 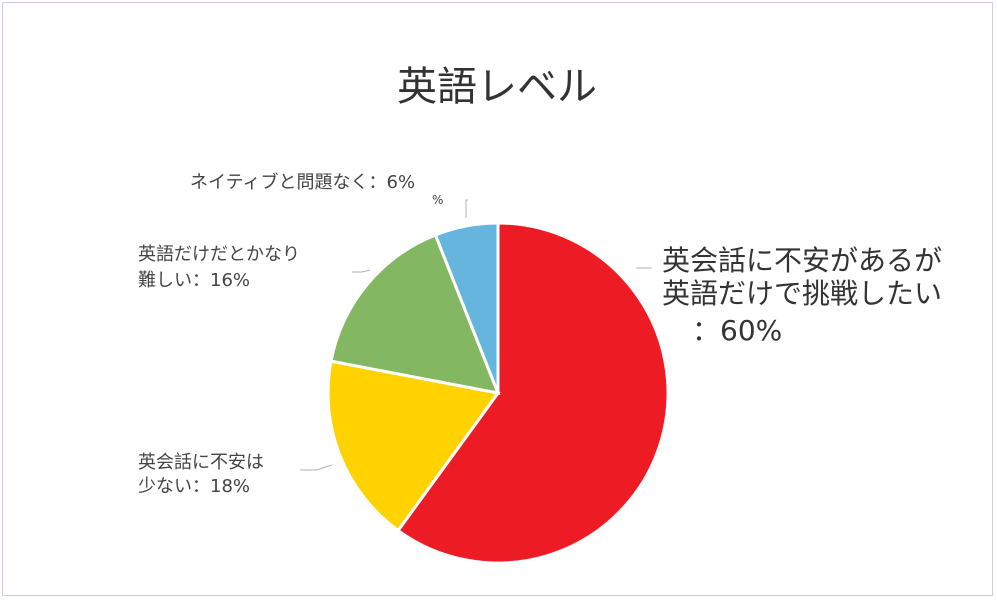 What do you see at coordinates (194, 486) in the screenshot?
I see `slice-label-confident-line2: 少ない：18%` at bounding box center [194, 486].